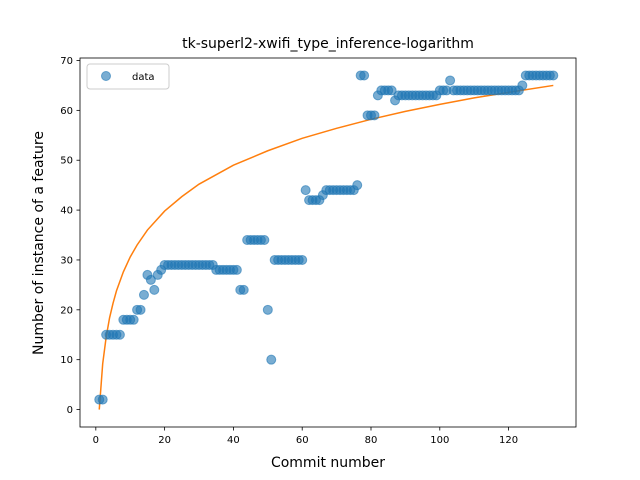  Describe the element at coordinates (143, 77) in the screenshot. I see `legend-label-data: data` at that location.